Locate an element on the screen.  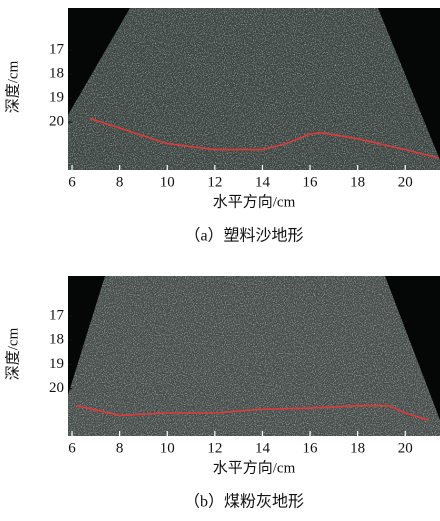
caption: （b）煤粉灰地形 is located at coordinates (244, 502).